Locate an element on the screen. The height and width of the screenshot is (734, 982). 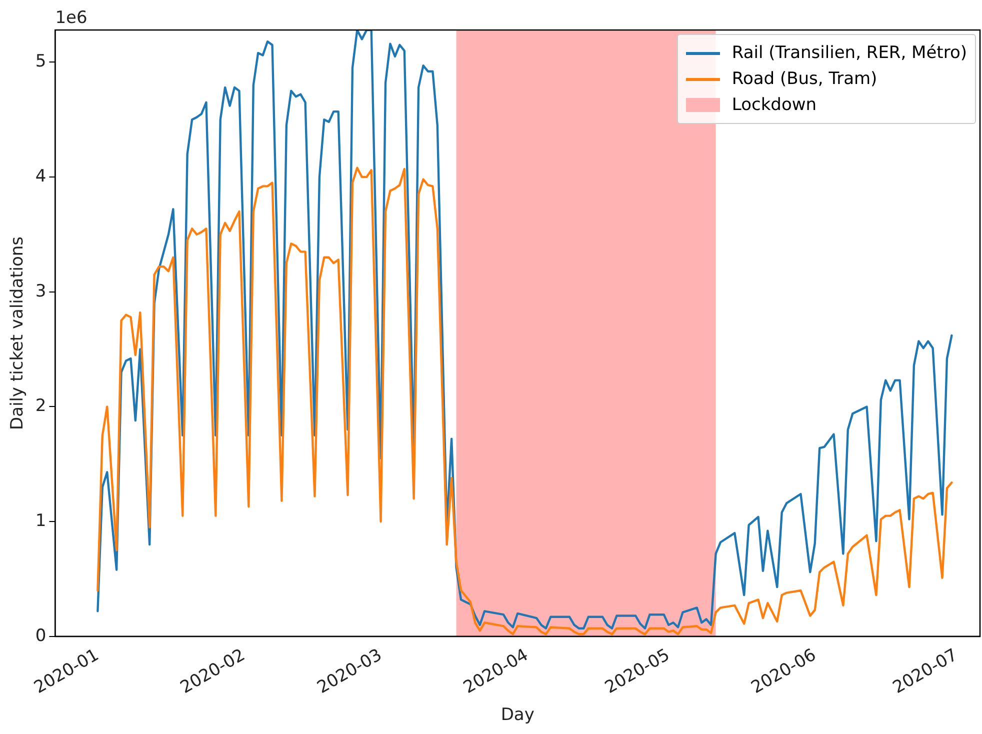
y-tick-label: 5 is located at coordinates (40, 62).